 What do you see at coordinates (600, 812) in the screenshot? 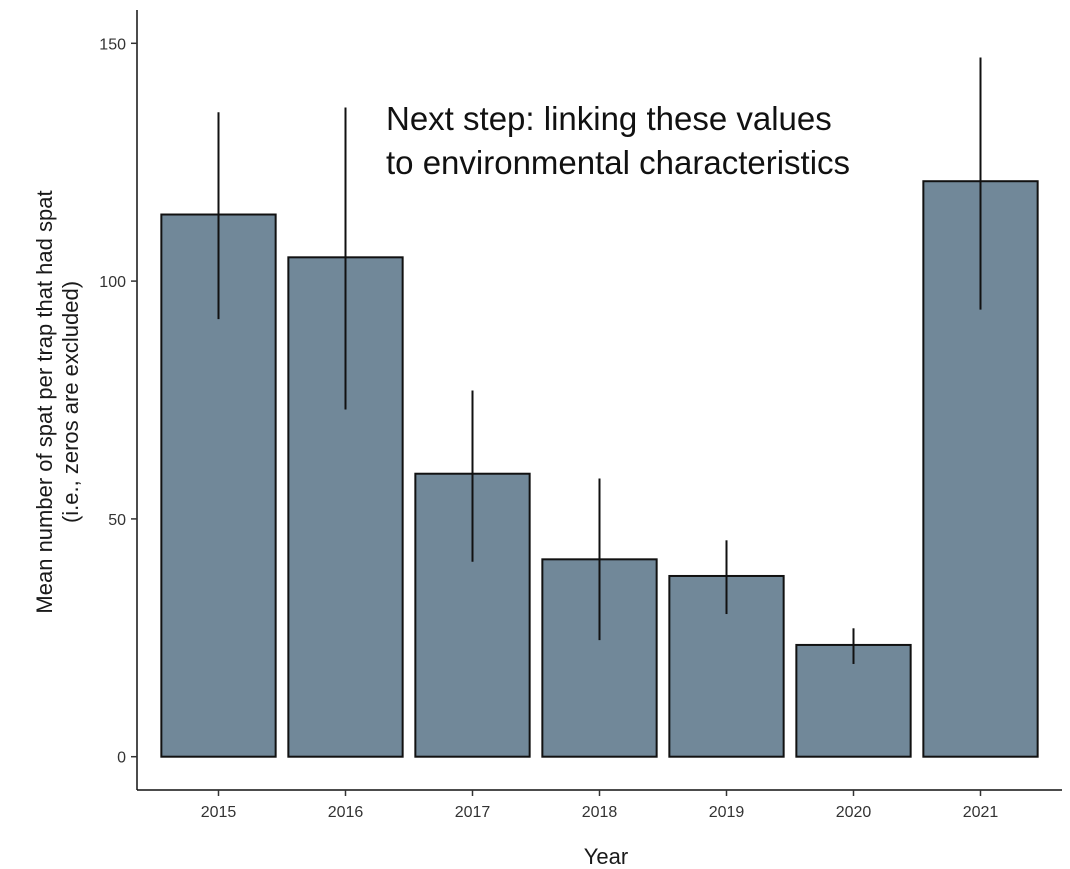
I see `x-tick-label-2018: 2018` at bounding box center [600, 812].